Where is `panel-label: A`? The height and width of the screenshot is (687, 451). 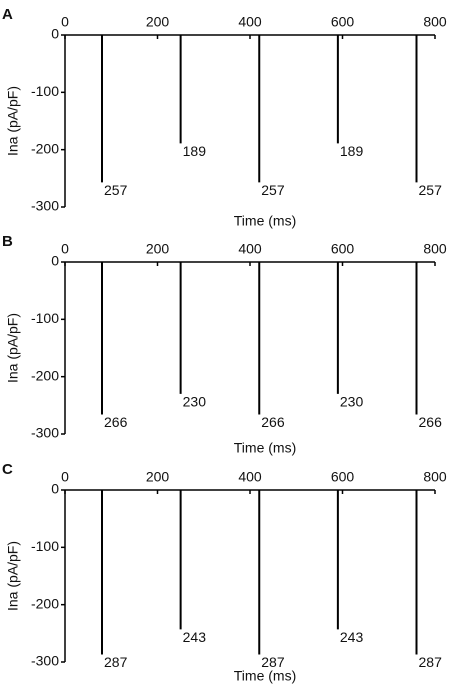
panel-label: A is located at coordinates (7, 14).